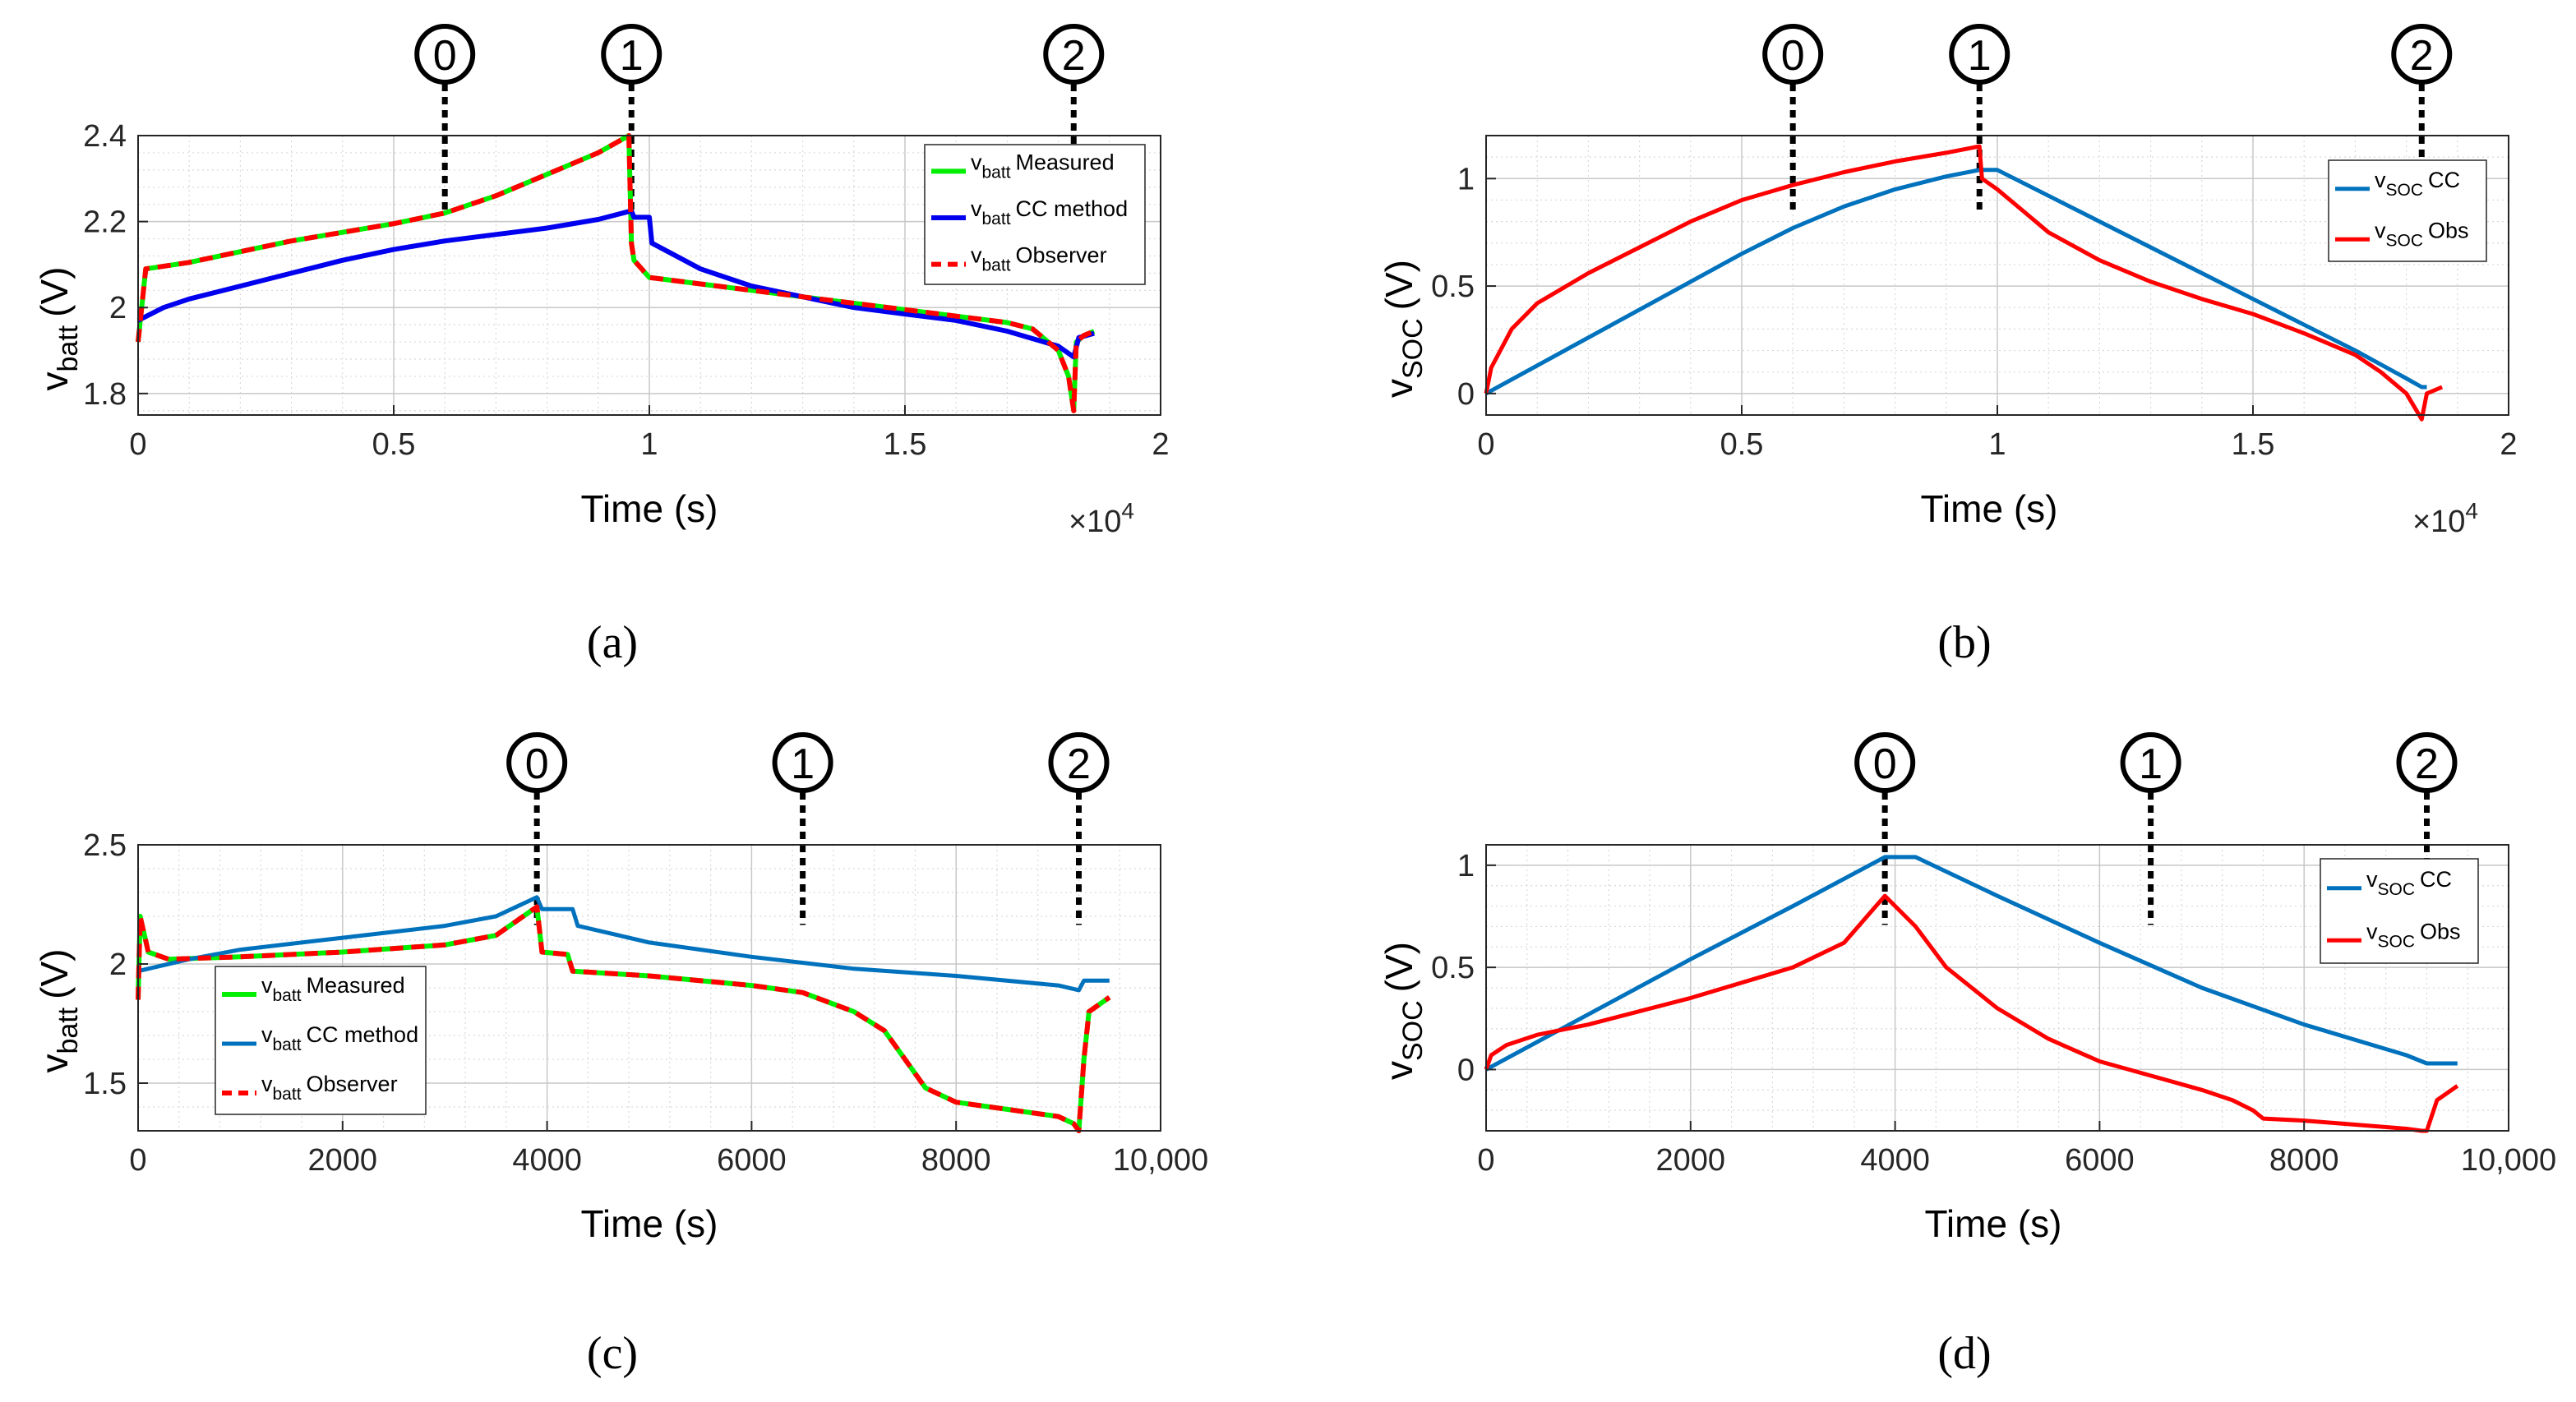 The height and width of the screenshot is (1402, 2576). I want to click on minor-grid-b, so click(1997, 275).